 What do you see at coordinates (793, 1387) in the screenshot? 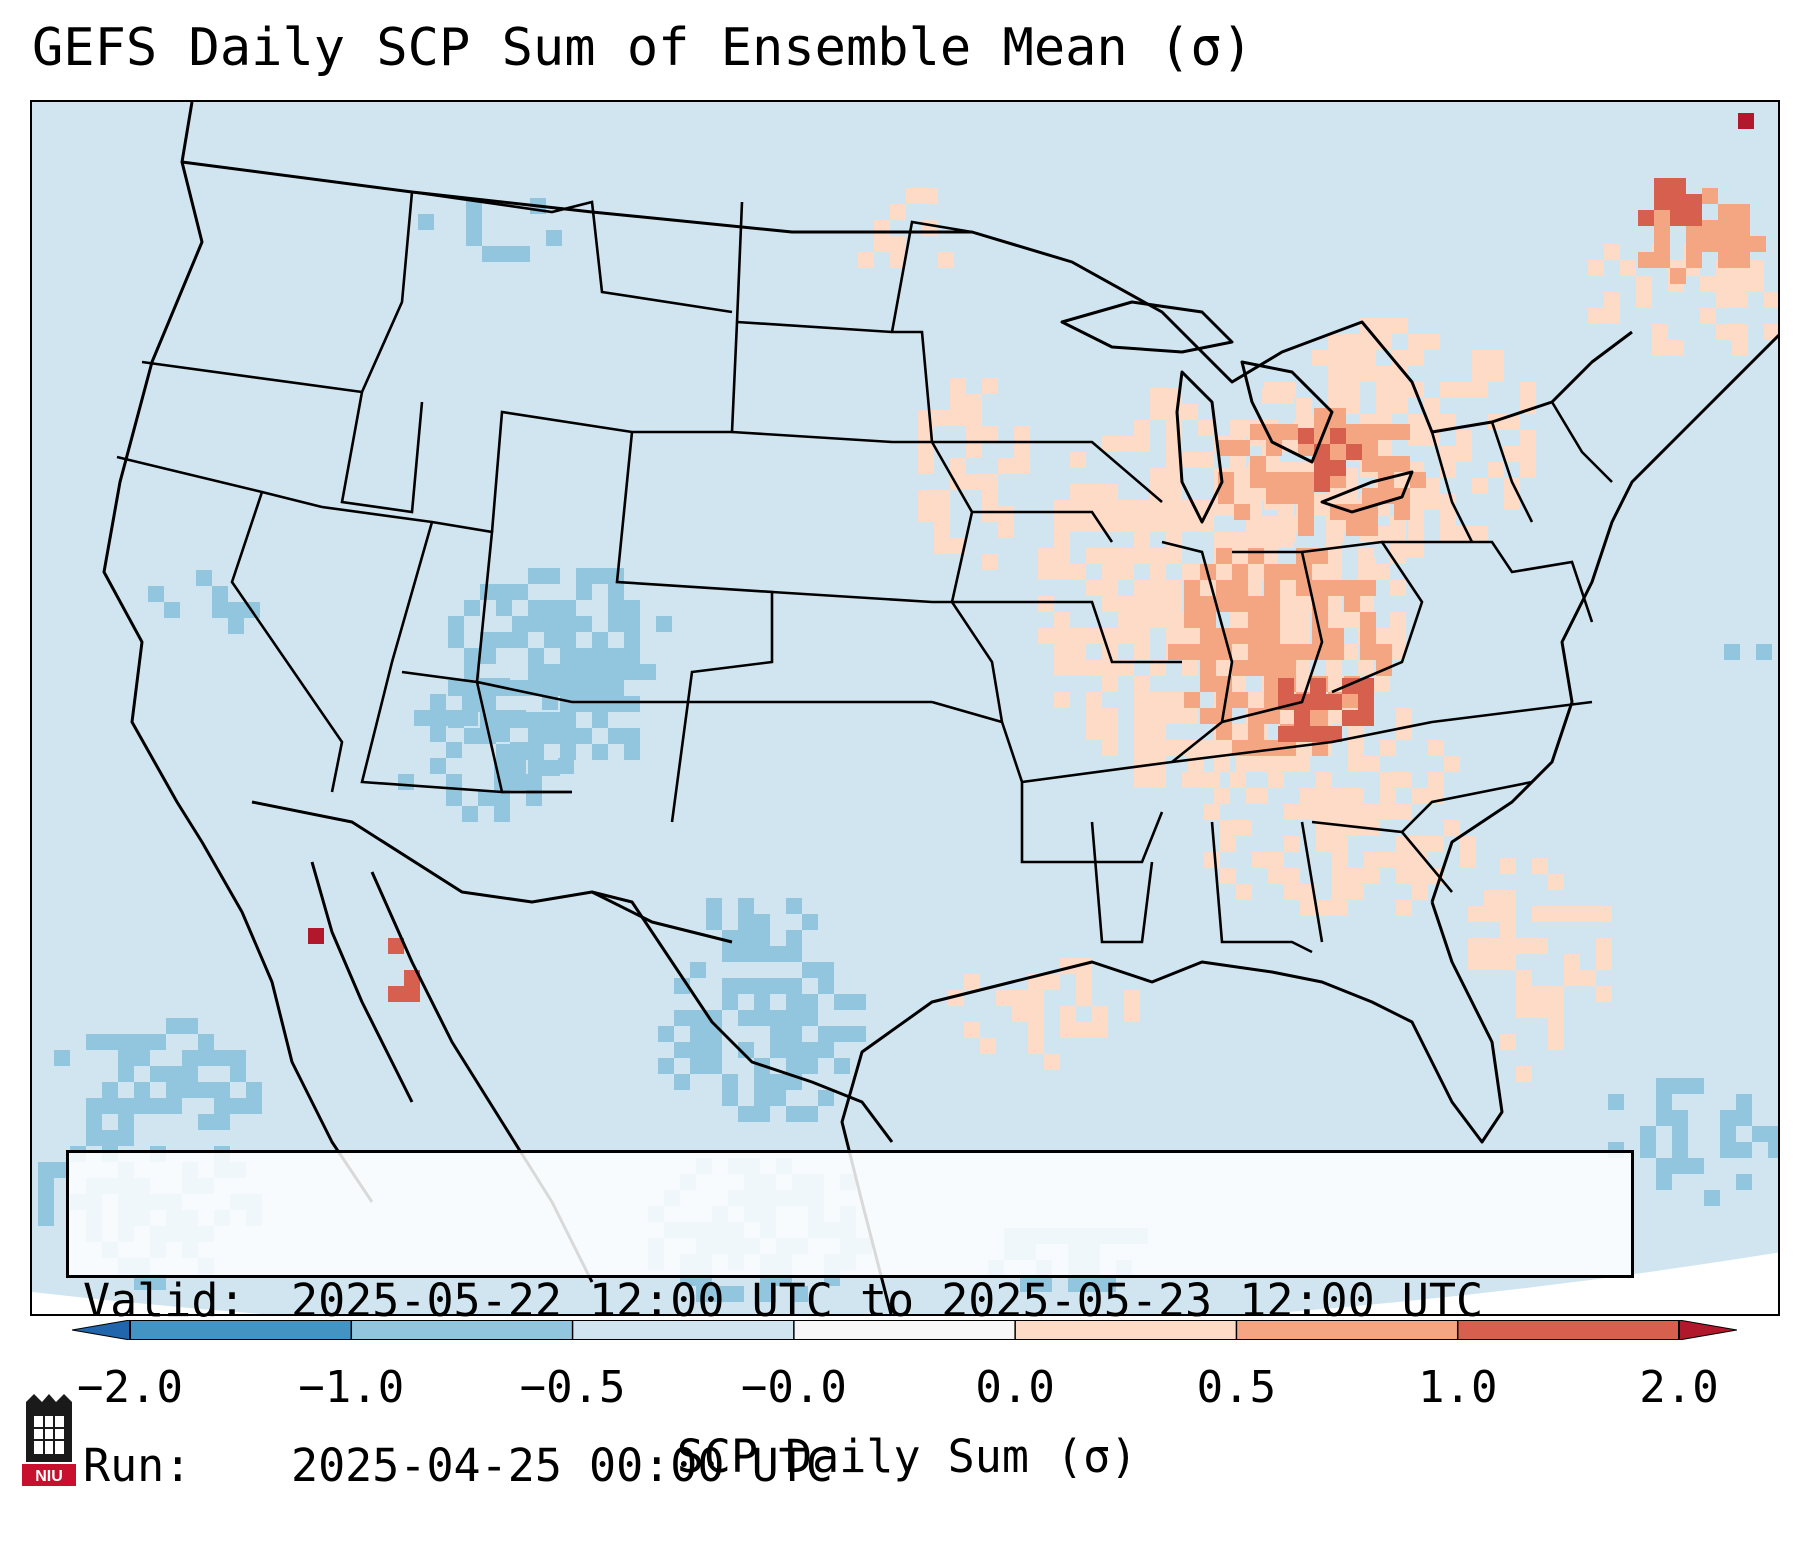
I see `colorbar-tick-label: −0.0` at bounding box center [793, 1387].